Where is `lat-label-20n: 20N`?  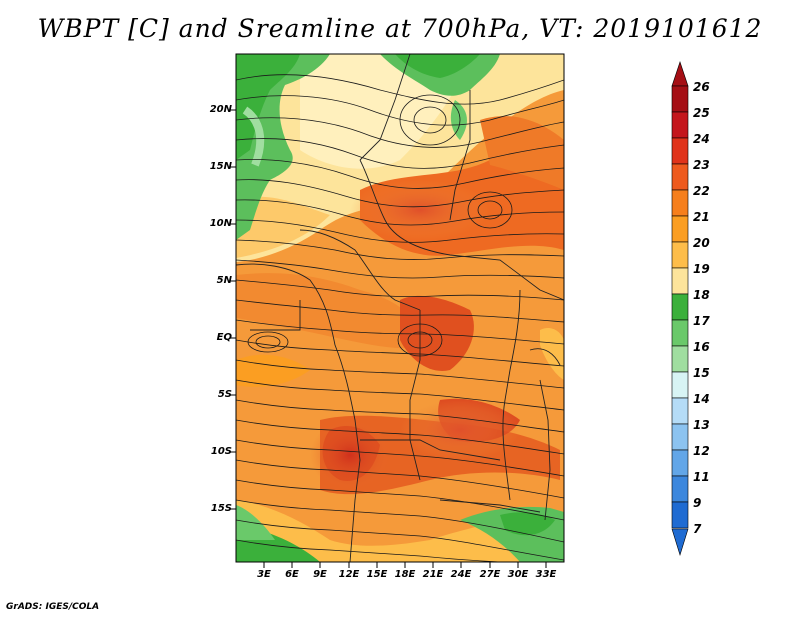 lat-label-20n: 20N is located at coordinates (220, 109).